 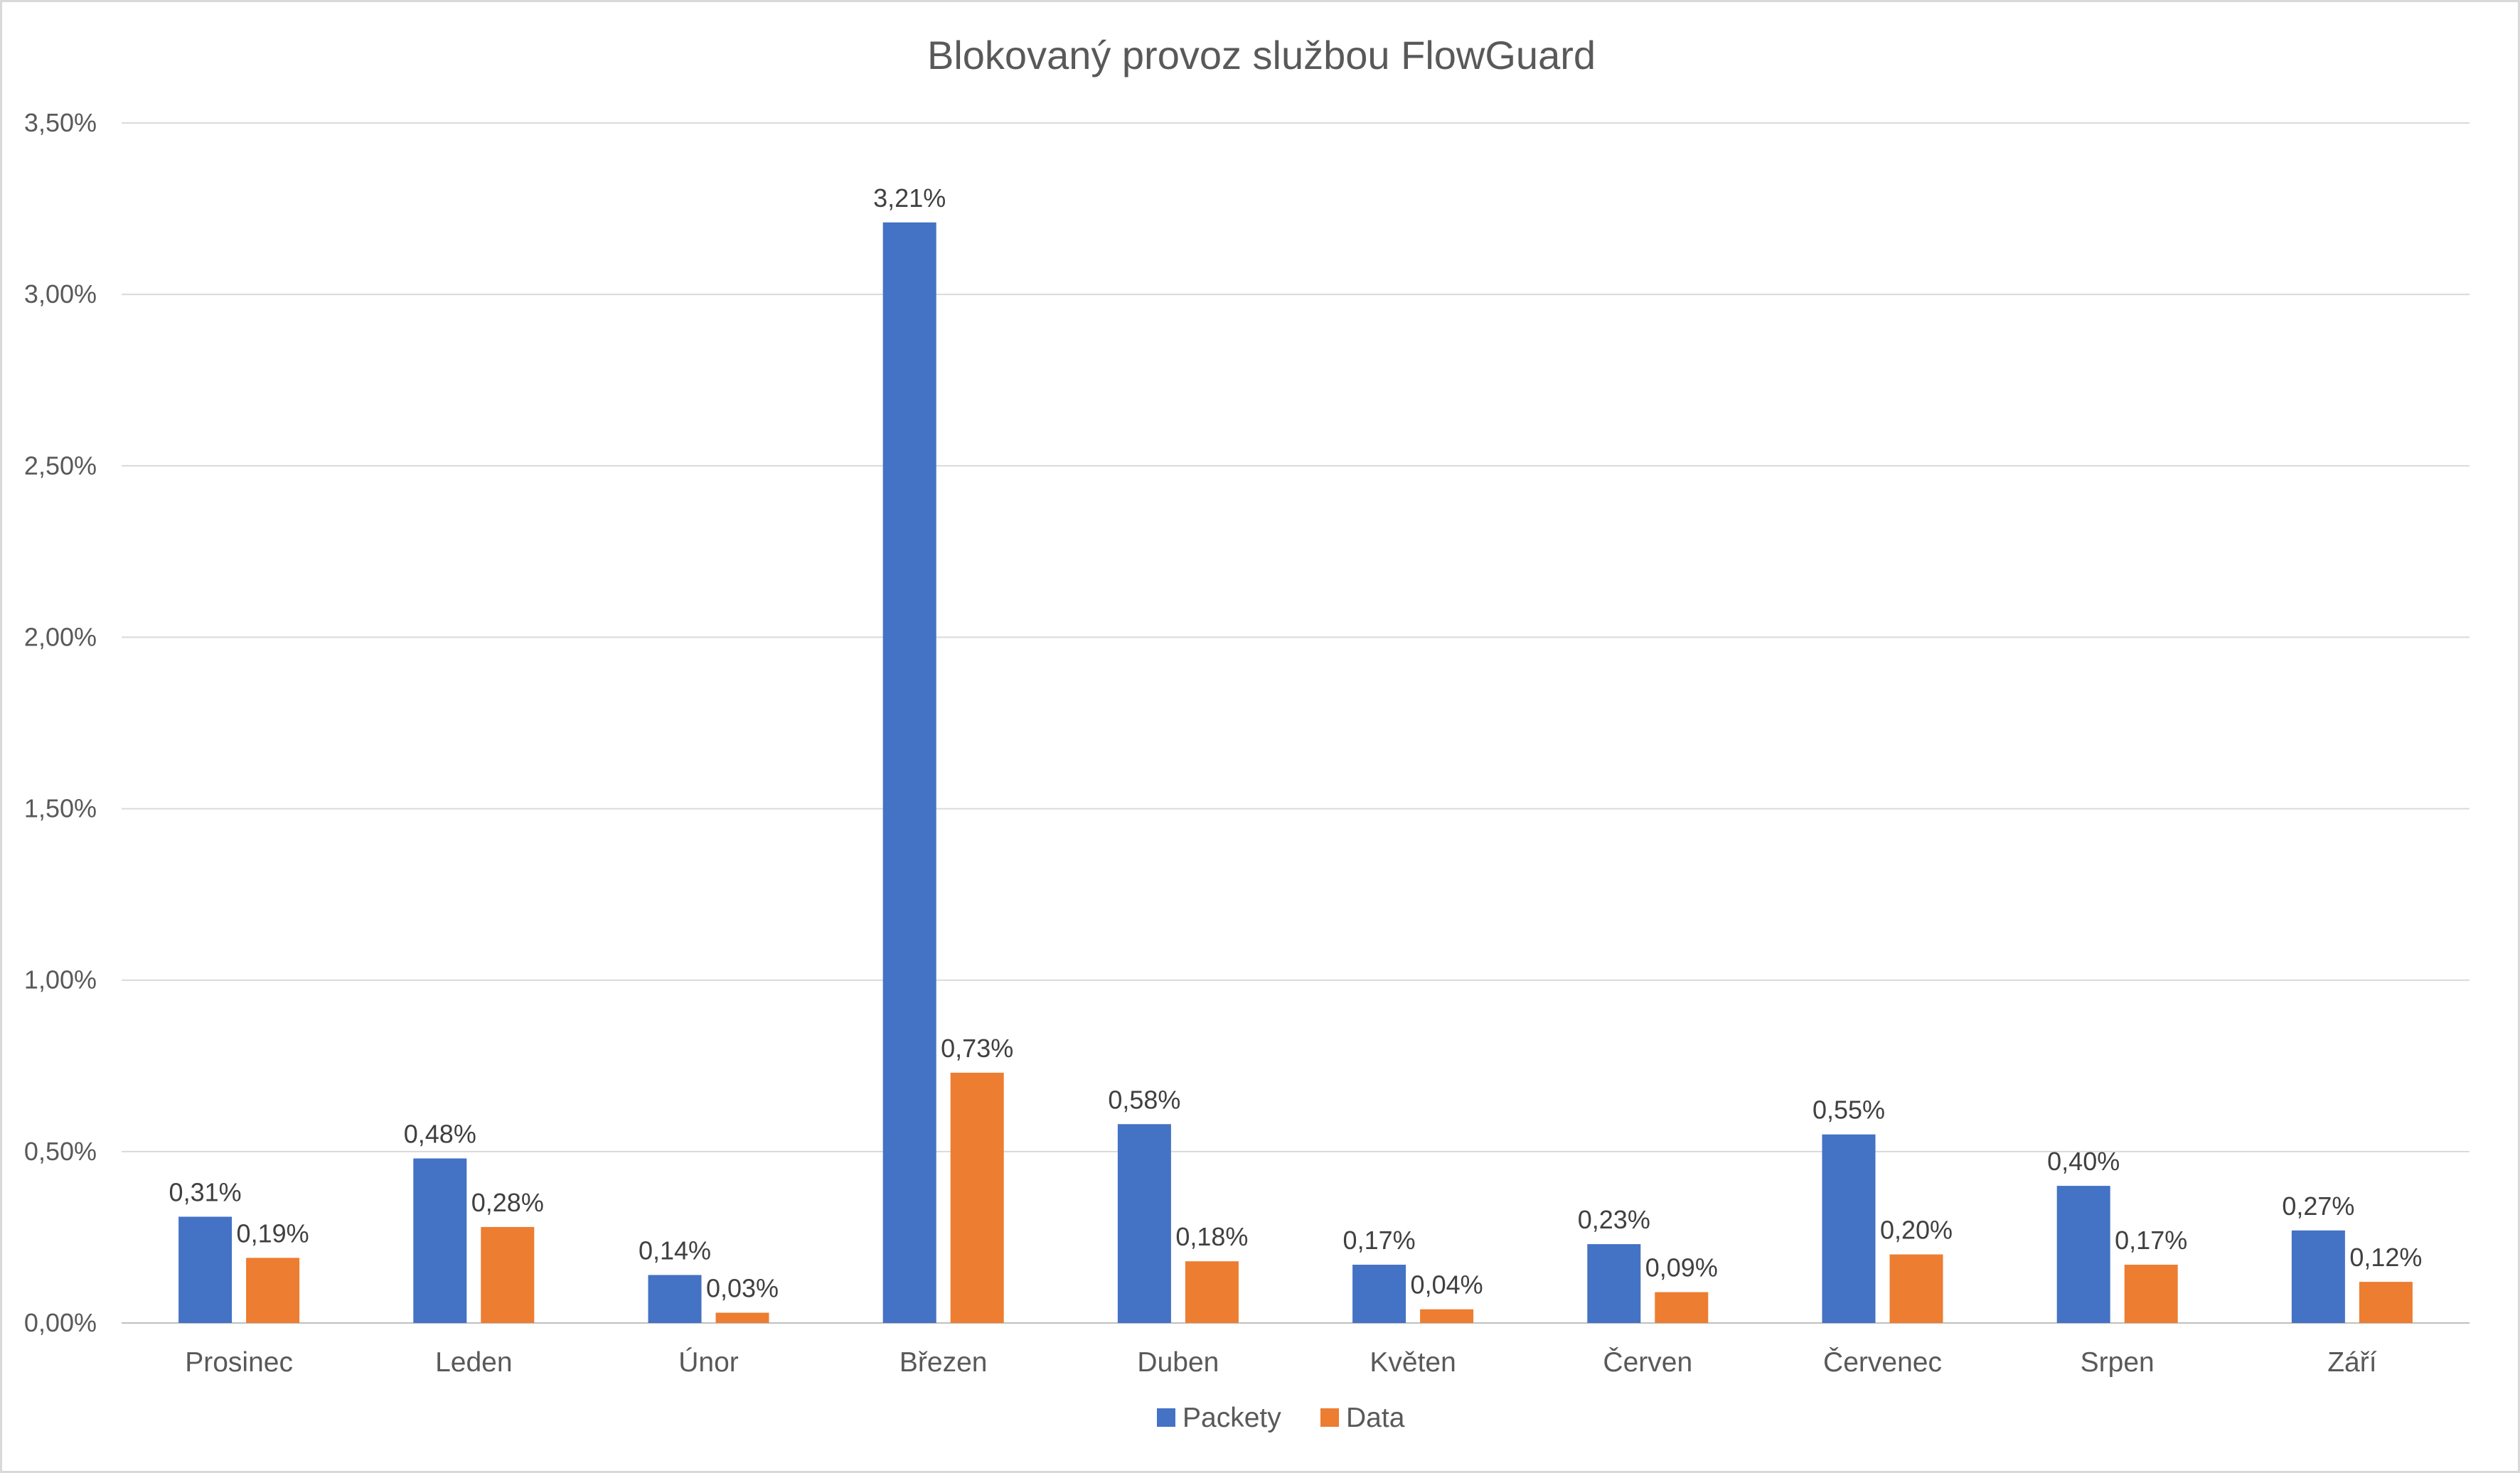 I want to click on data-label: 3,21%, so click(x=909, y=198).